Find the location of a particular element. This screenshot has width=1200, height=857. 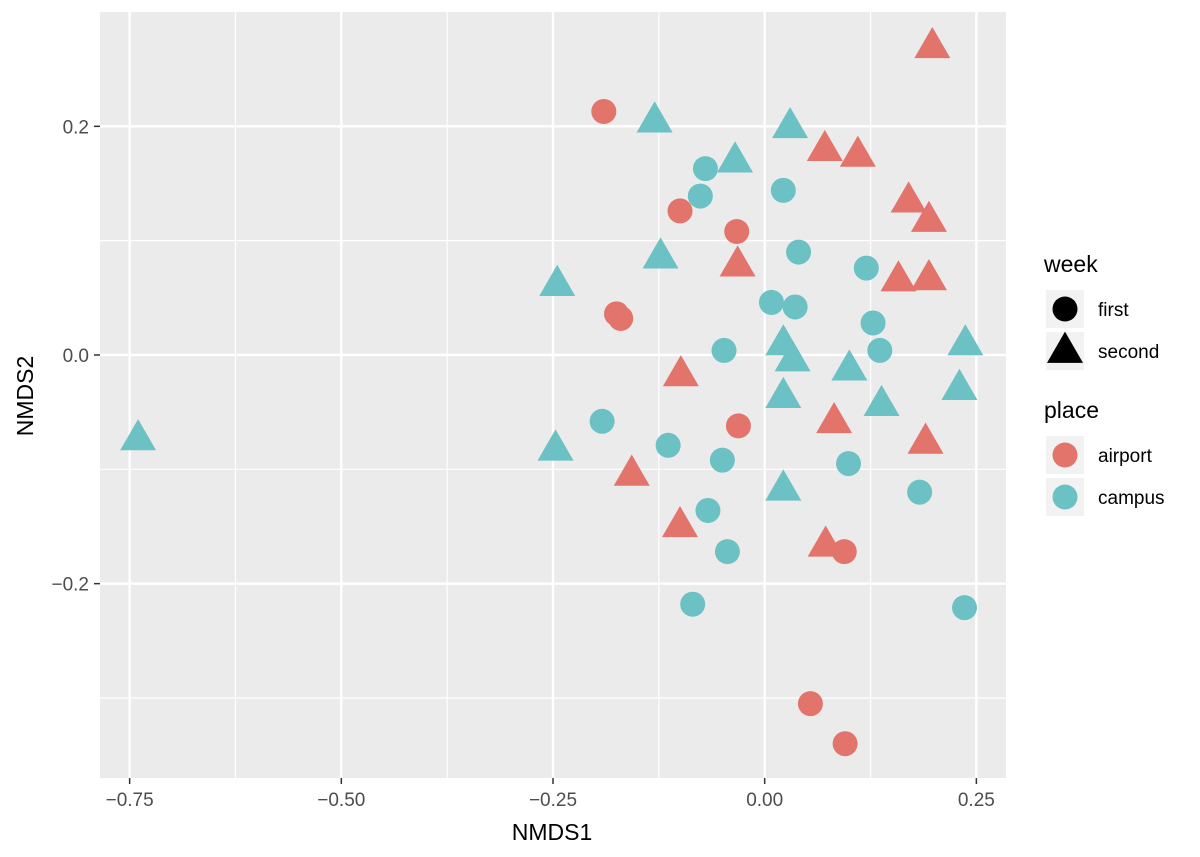

legend-label-second: second is located at coordinates (1128, 352).